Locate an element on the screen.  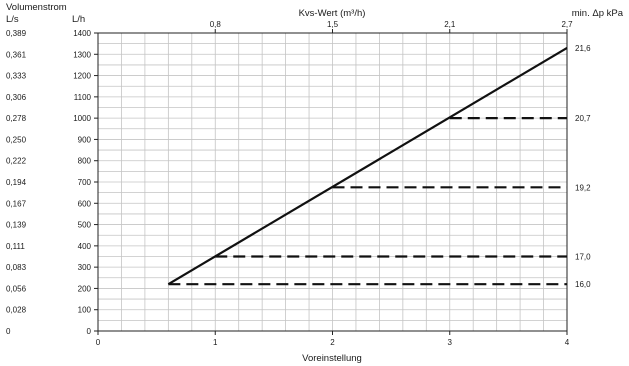
left-outer-tick-label: 0,361 is located at coordinates (16, 54).